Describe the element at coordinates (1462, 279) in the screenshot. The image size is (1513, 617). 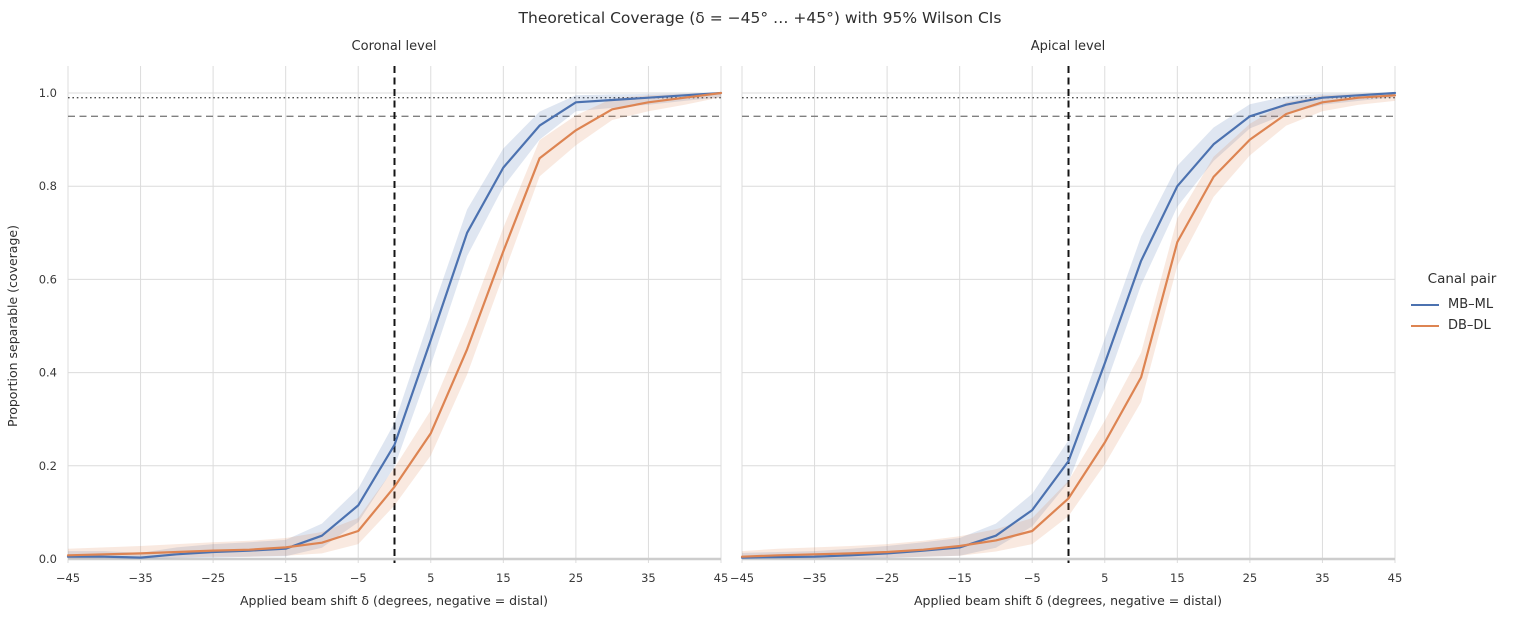
I see `legend-title: Canal pair` at that location.